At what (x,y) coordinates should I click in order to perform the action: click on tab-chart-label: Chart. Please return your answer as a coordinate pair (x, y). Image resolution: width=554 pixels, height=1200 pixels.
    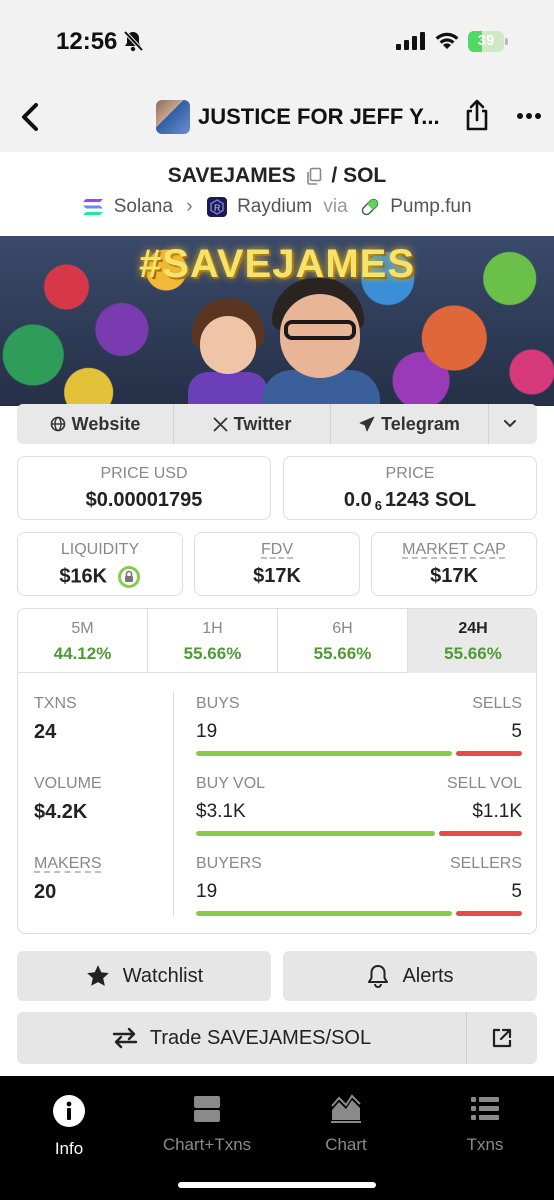
    Looking at the image, I should click on (346, 1144).